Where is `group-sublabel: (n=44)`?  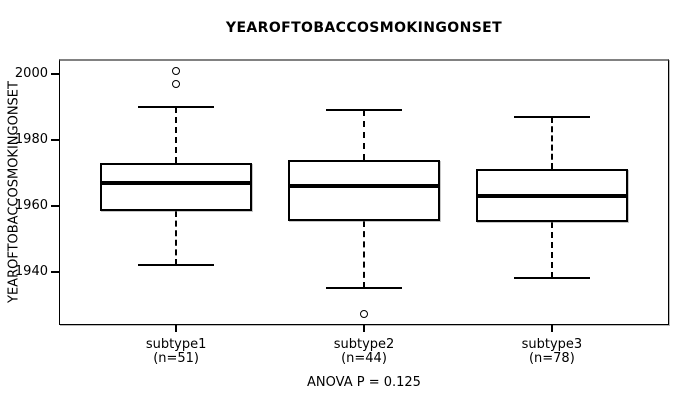 group-sublabel: (n=44) is located at coordinates (364, 358).